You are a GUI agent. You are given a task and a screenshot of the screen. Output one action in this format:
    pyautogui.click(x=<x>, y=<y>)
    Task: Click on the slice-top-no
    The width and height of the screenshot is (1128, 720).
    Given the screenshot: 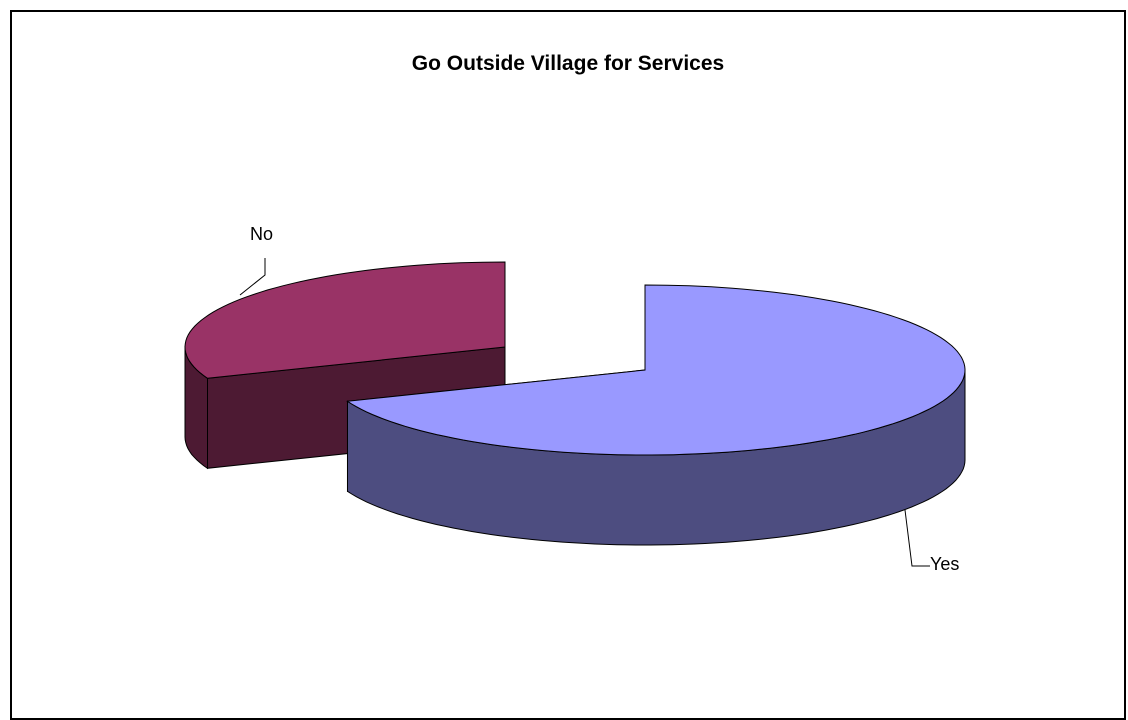 What is the action you would take?
    pyautogui.click(x=345, y=320)
    